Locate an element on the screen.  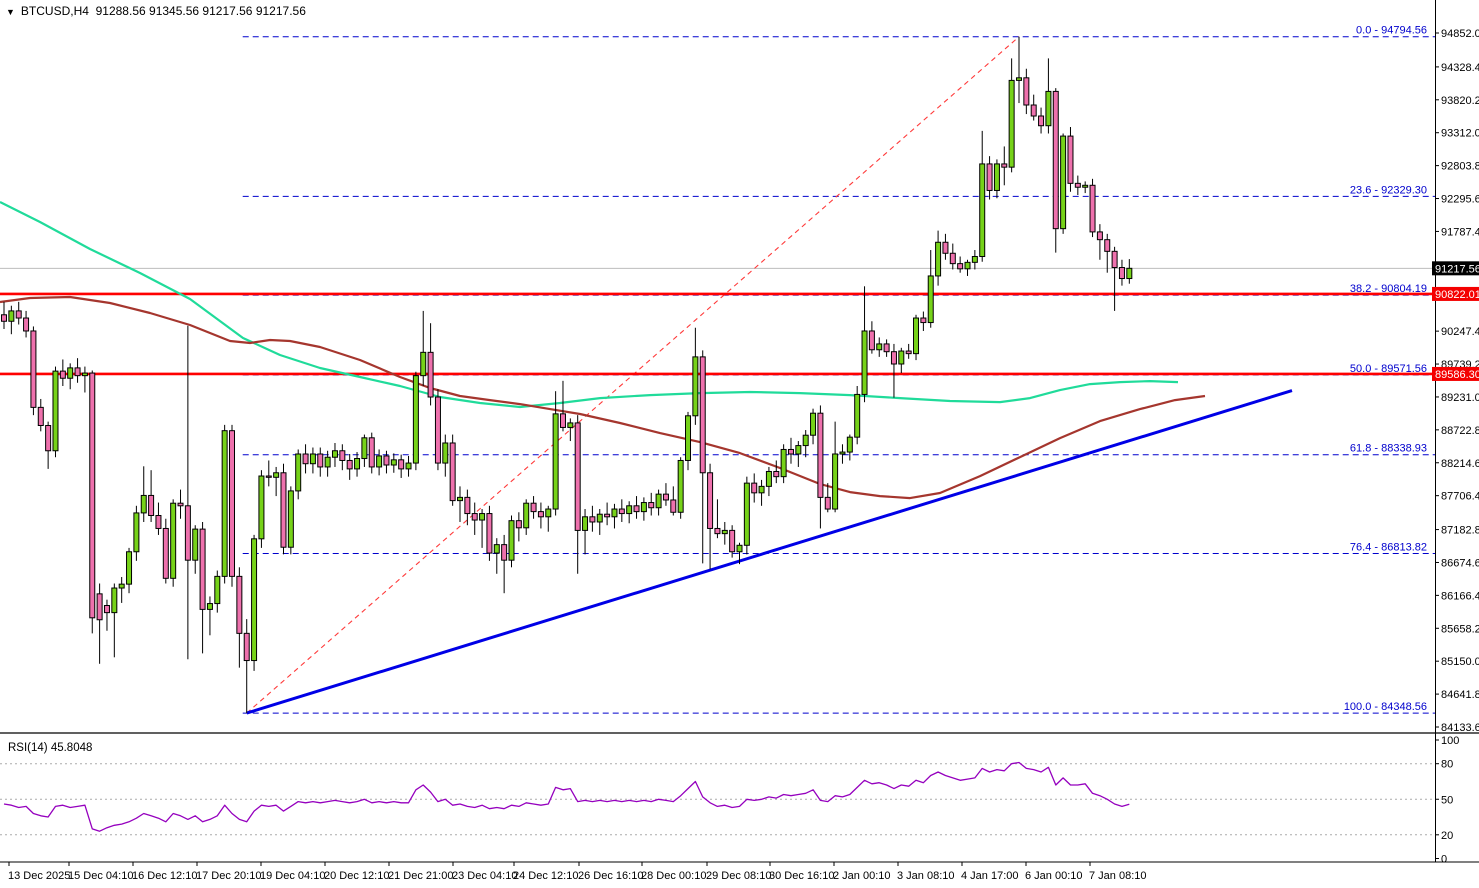
price-axis-label: 92803.80 is located at coordinates (1460, 167).